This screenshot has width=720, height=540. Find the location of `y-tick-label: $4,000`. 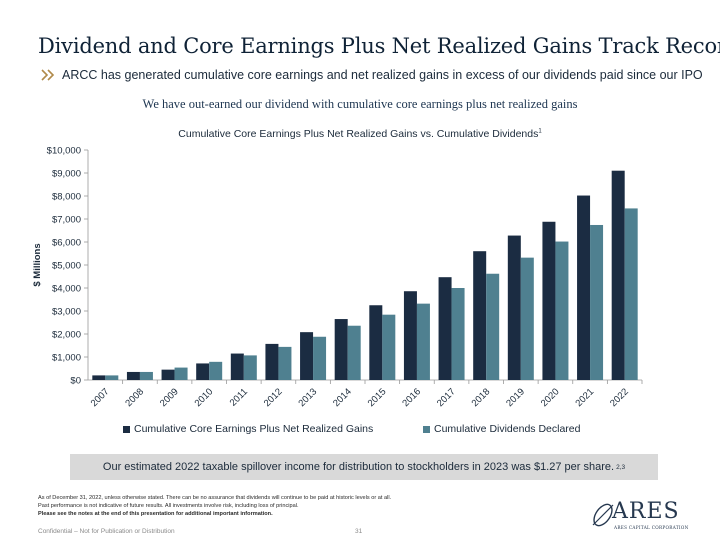

y-tick-label: $4,000 is located at coordinates (66, 289).